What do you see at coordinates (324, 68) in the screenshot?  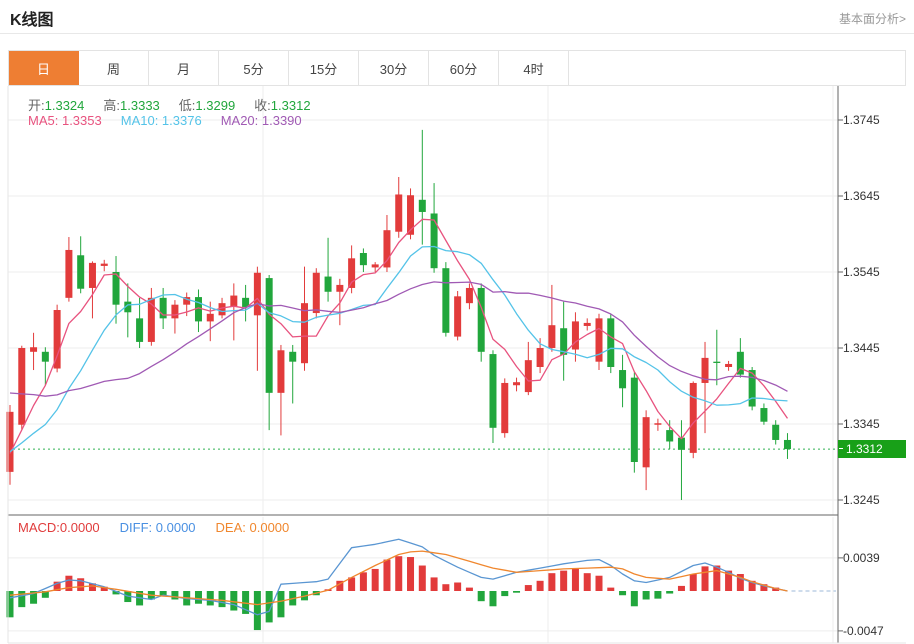 I see `tab-15min: 15分` at bounding box center [324, 68].